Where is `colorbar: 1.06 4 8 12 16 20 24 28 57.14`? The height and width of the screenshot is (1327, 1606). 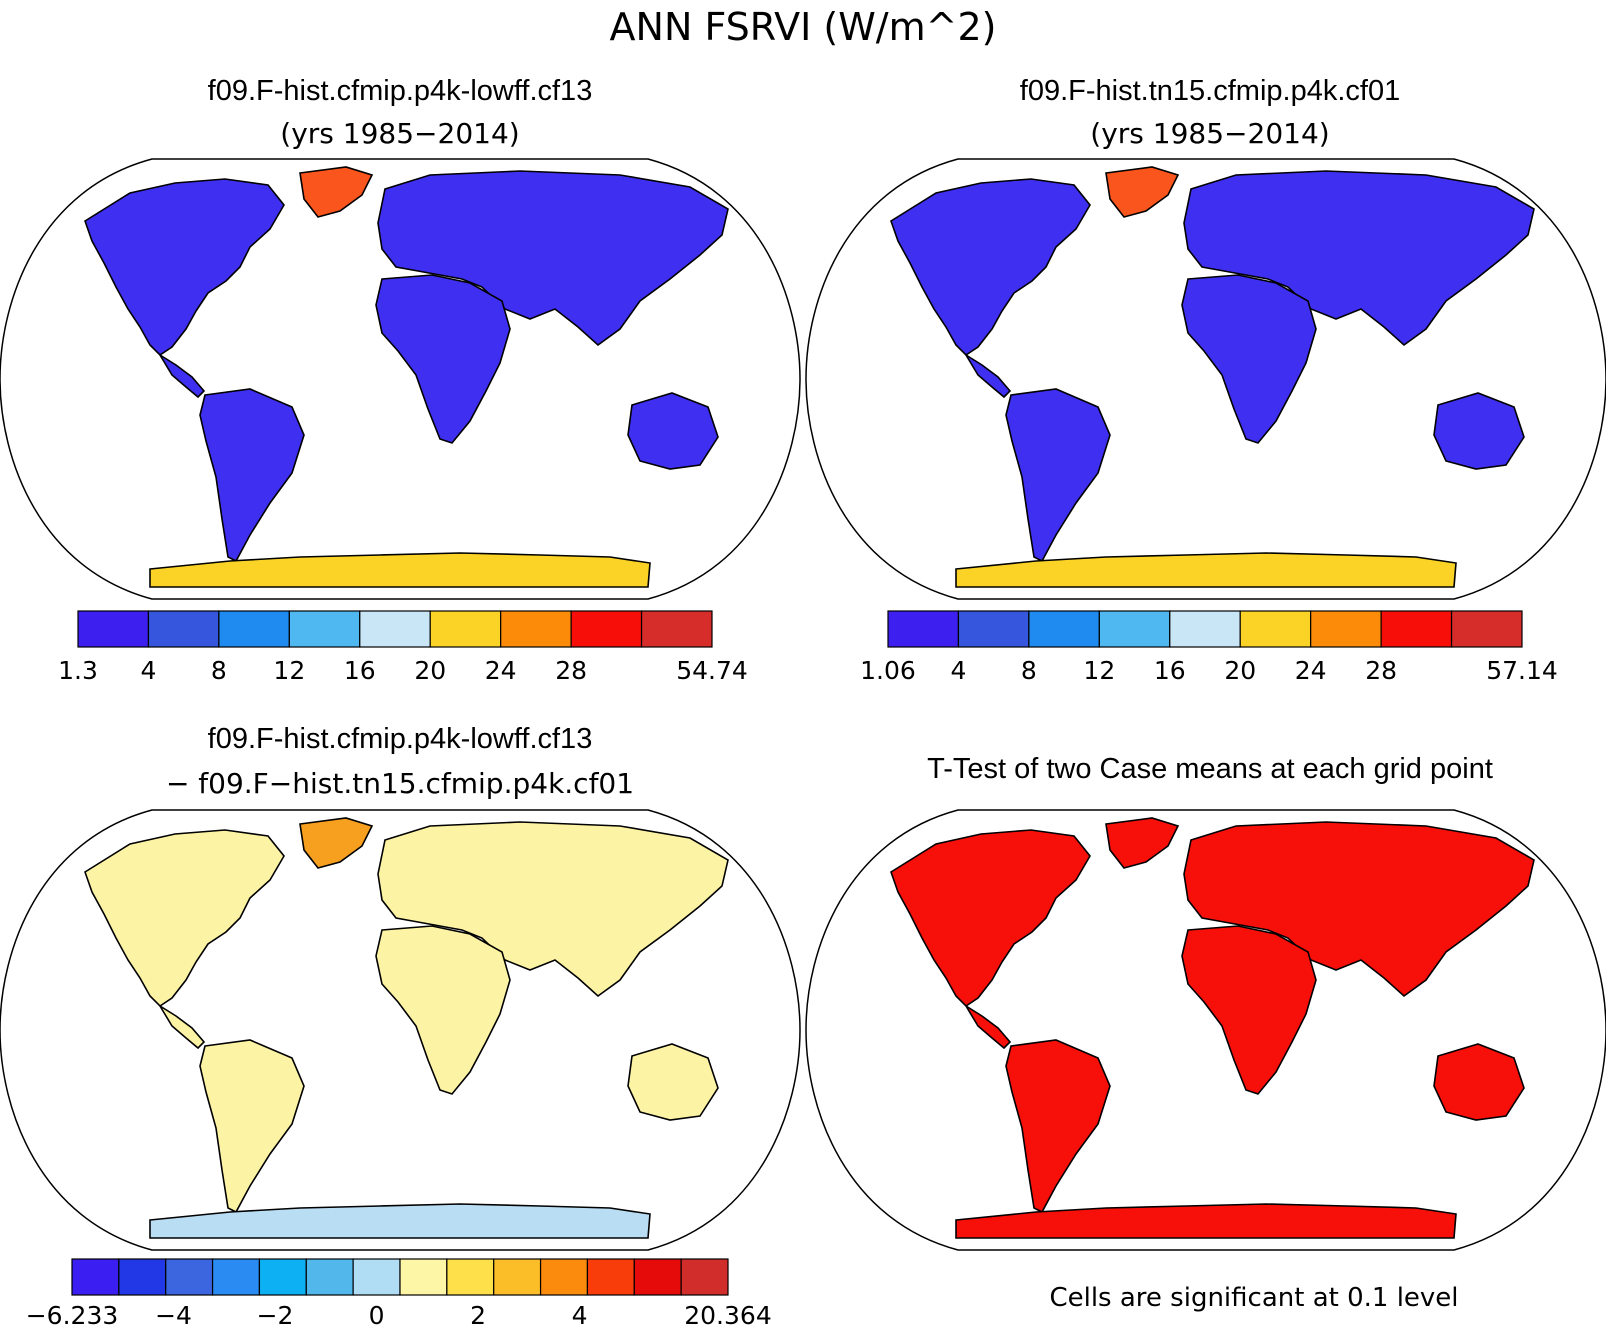 colorbar: 1.06 4 8 12 16 20 24 28 57.14 is located at coordinates (1209, 647).